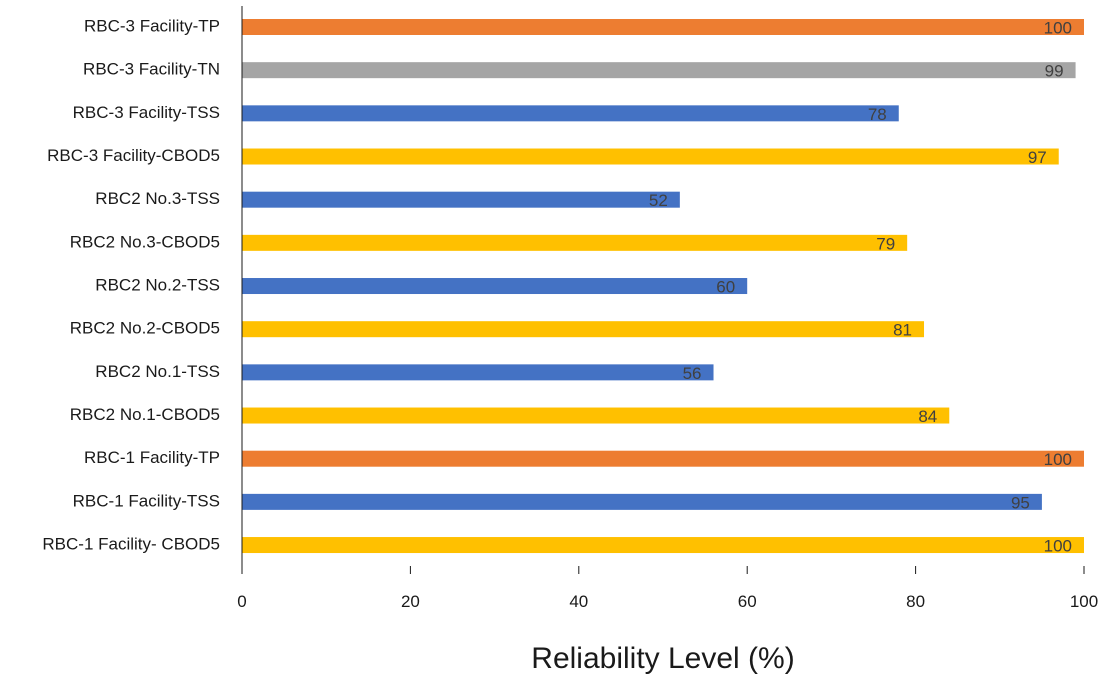  What do you see at coordinates (692, 373) in the screenshot?
I see `data-label: 56` at bounding box center [692, 373].